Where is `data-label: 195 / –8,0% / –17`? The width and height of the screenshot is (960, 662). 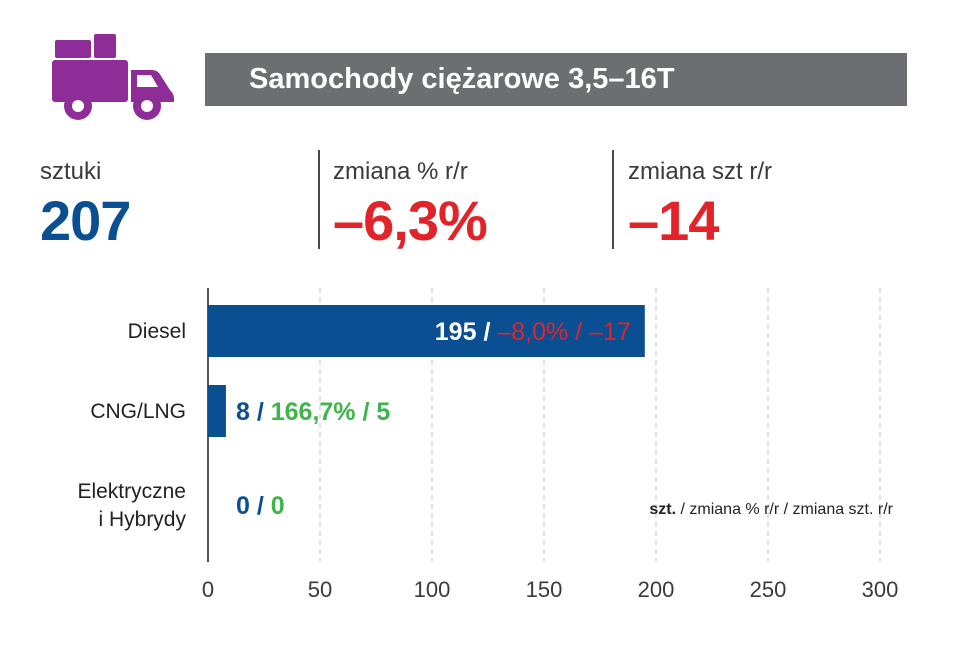
data-label: 195 / –8,0% / –17 is located at coordinates (533, 332).